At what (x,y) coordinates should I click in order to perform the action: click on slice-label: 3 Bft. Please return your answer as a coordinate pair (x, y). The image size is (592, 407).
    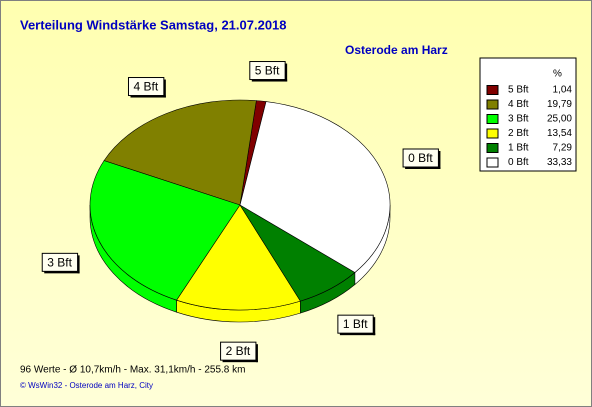
    Looking at the image, I should click on (60, 263).